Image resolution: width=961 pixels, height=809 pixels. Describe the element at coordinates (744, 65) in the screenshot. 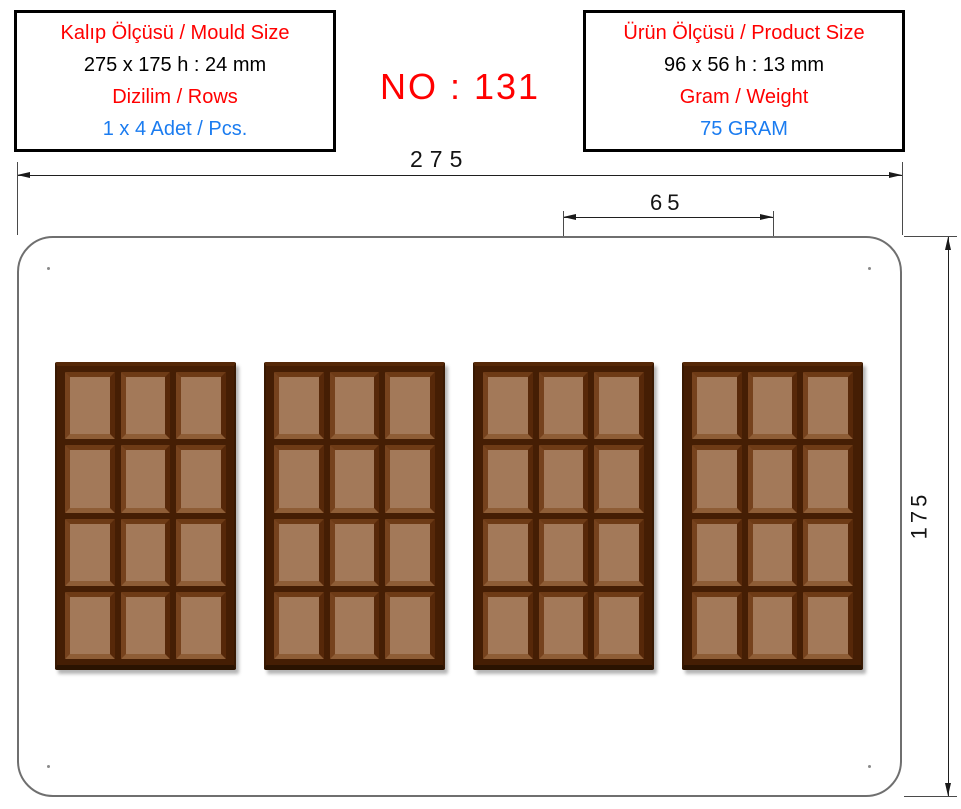

I see `product-size-value: 96 x 56 h : 13 mm` at that location.